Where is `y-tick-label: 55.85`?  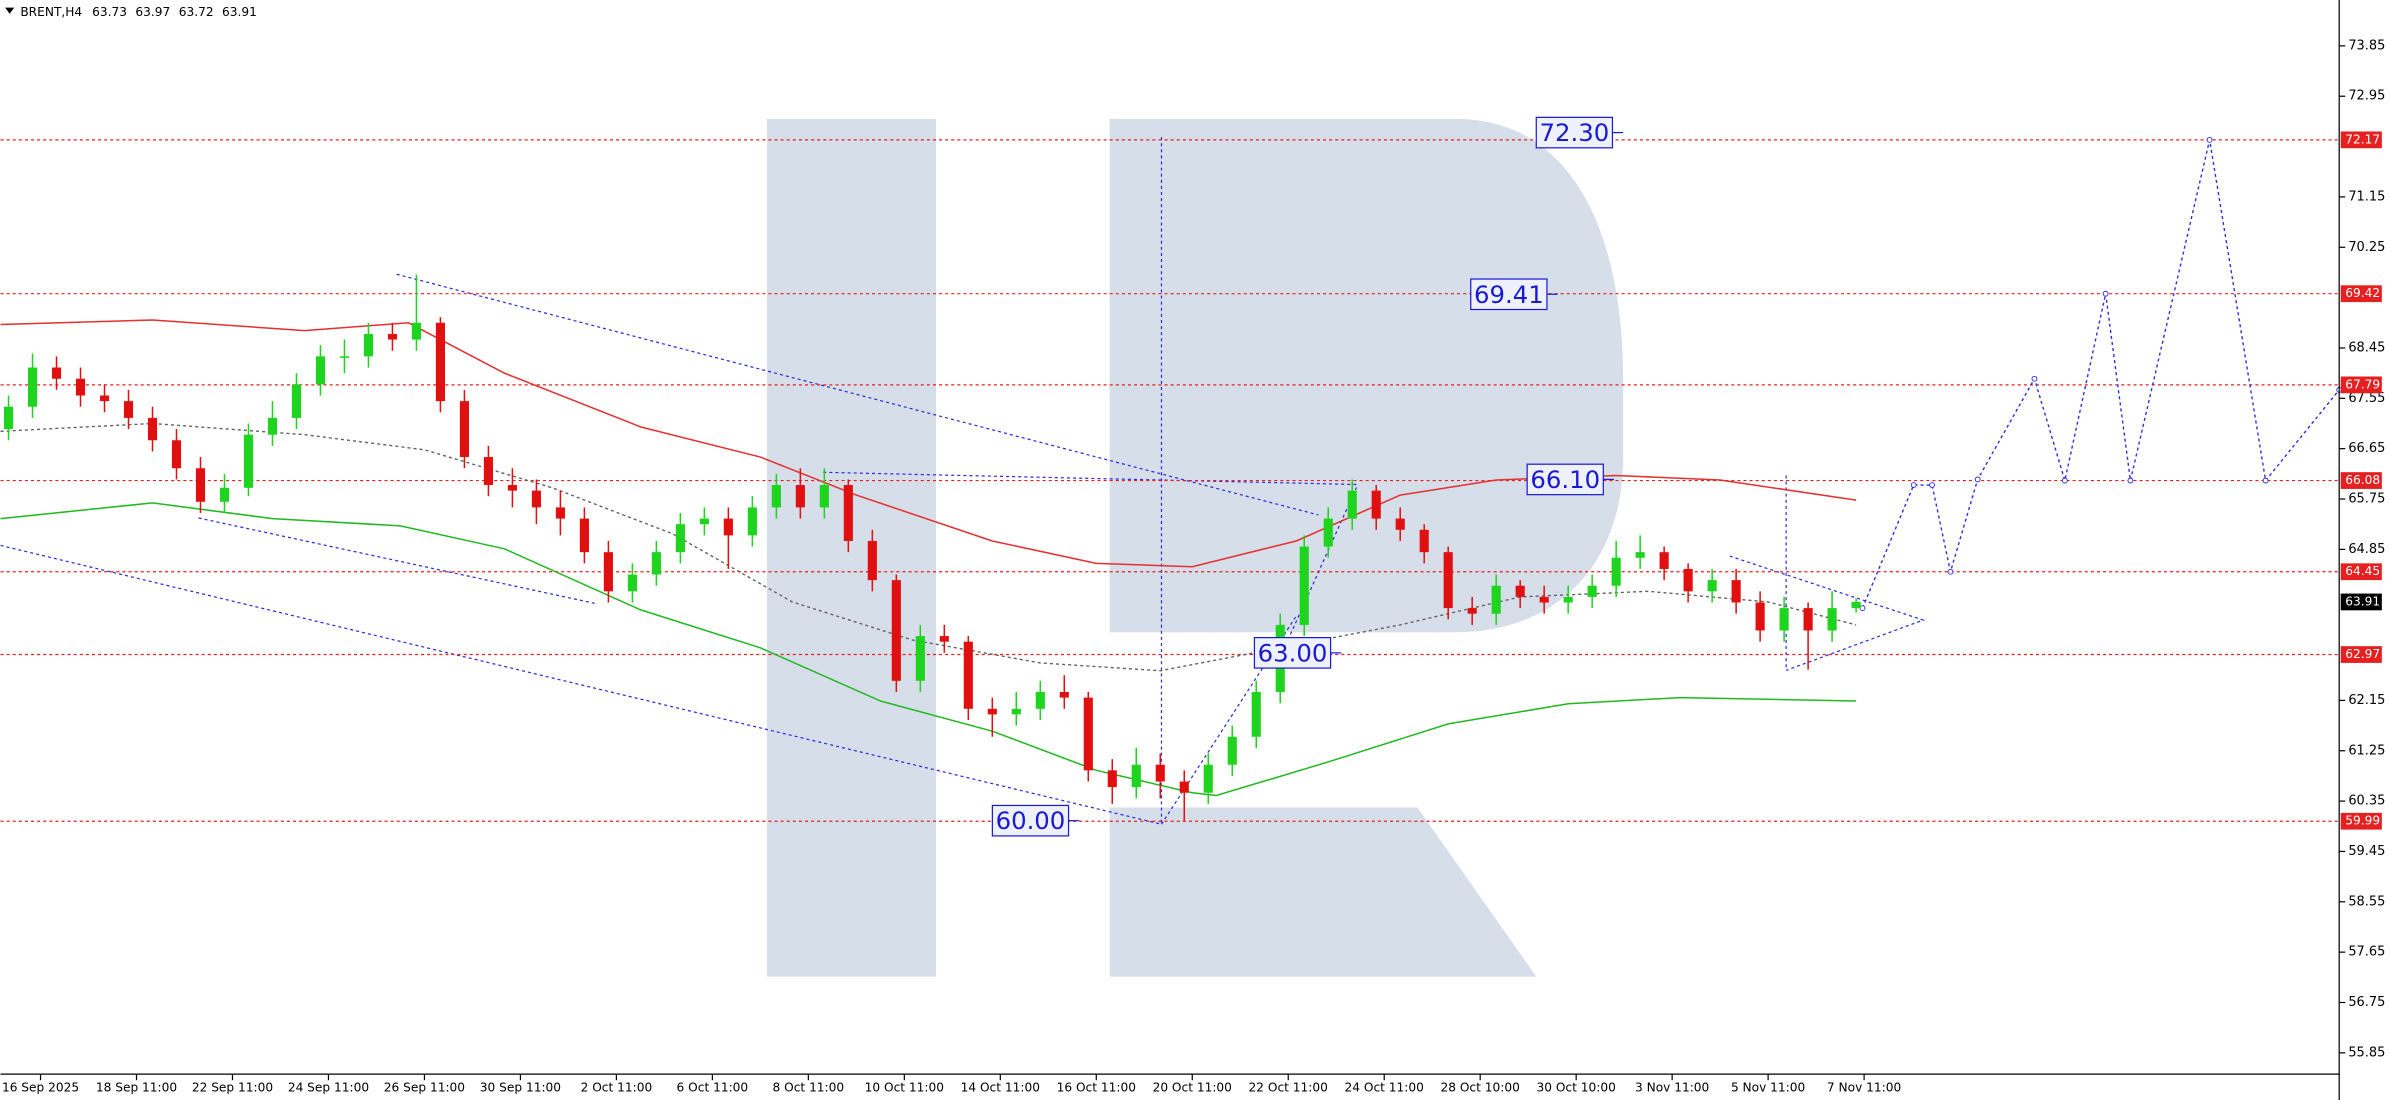
y-tick-label: 55.85 is located at coordinates (2366, 1052).